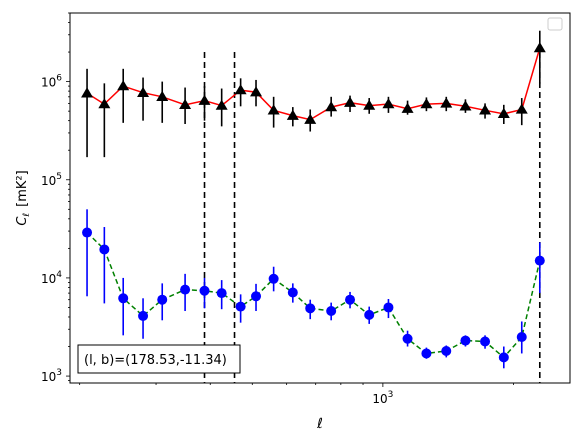 This screenshot has height=445, width=580. What do you see at coordinates (313, 84) in the screenshot?
I see `series-0-line` at bounding box center [313, 84].